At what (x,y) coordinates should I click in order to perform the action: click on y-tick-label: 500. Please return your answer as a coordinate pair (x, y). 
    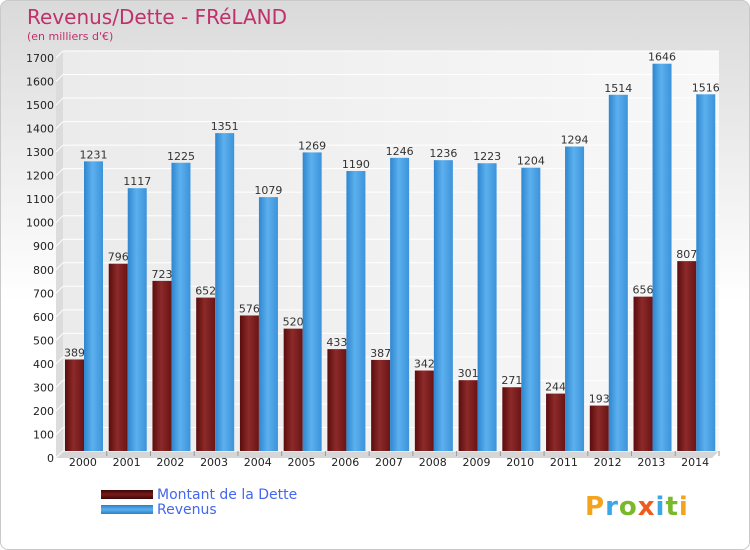
    Looking at the image, I should click on (43, 340).